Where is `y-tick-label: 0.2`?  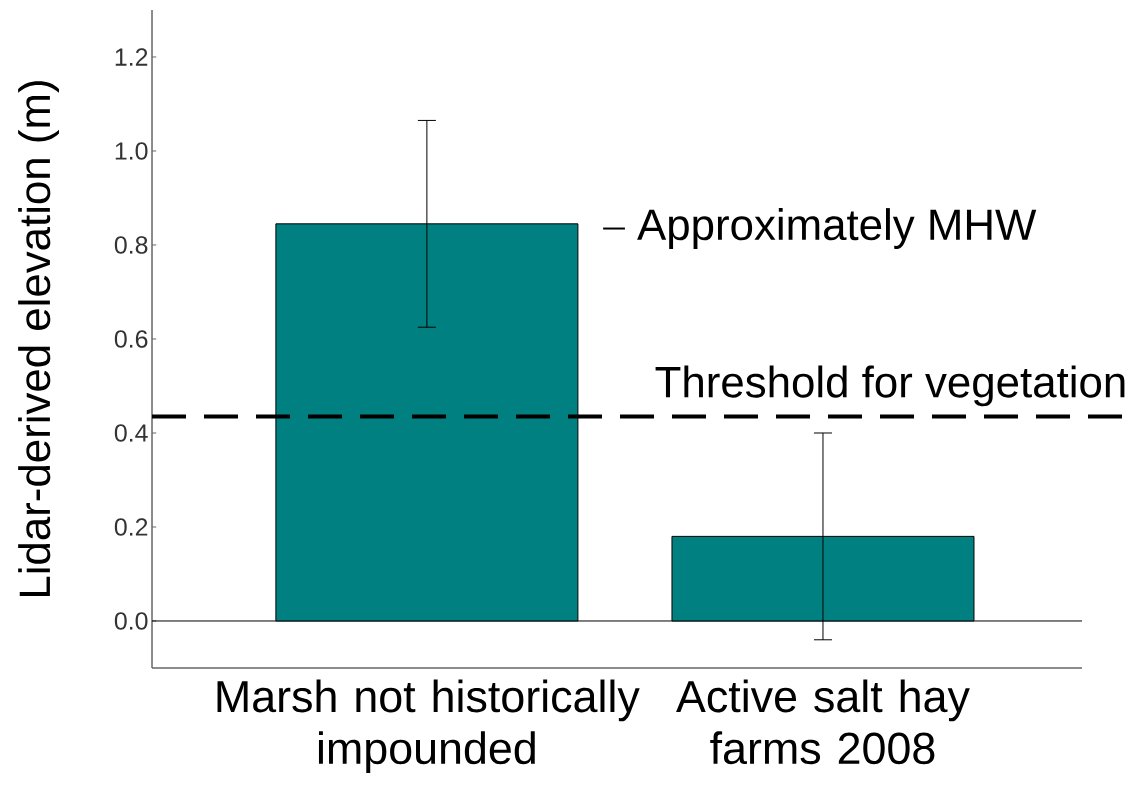 y-tick-label: 0.2 is located at coordinates (131, 527).